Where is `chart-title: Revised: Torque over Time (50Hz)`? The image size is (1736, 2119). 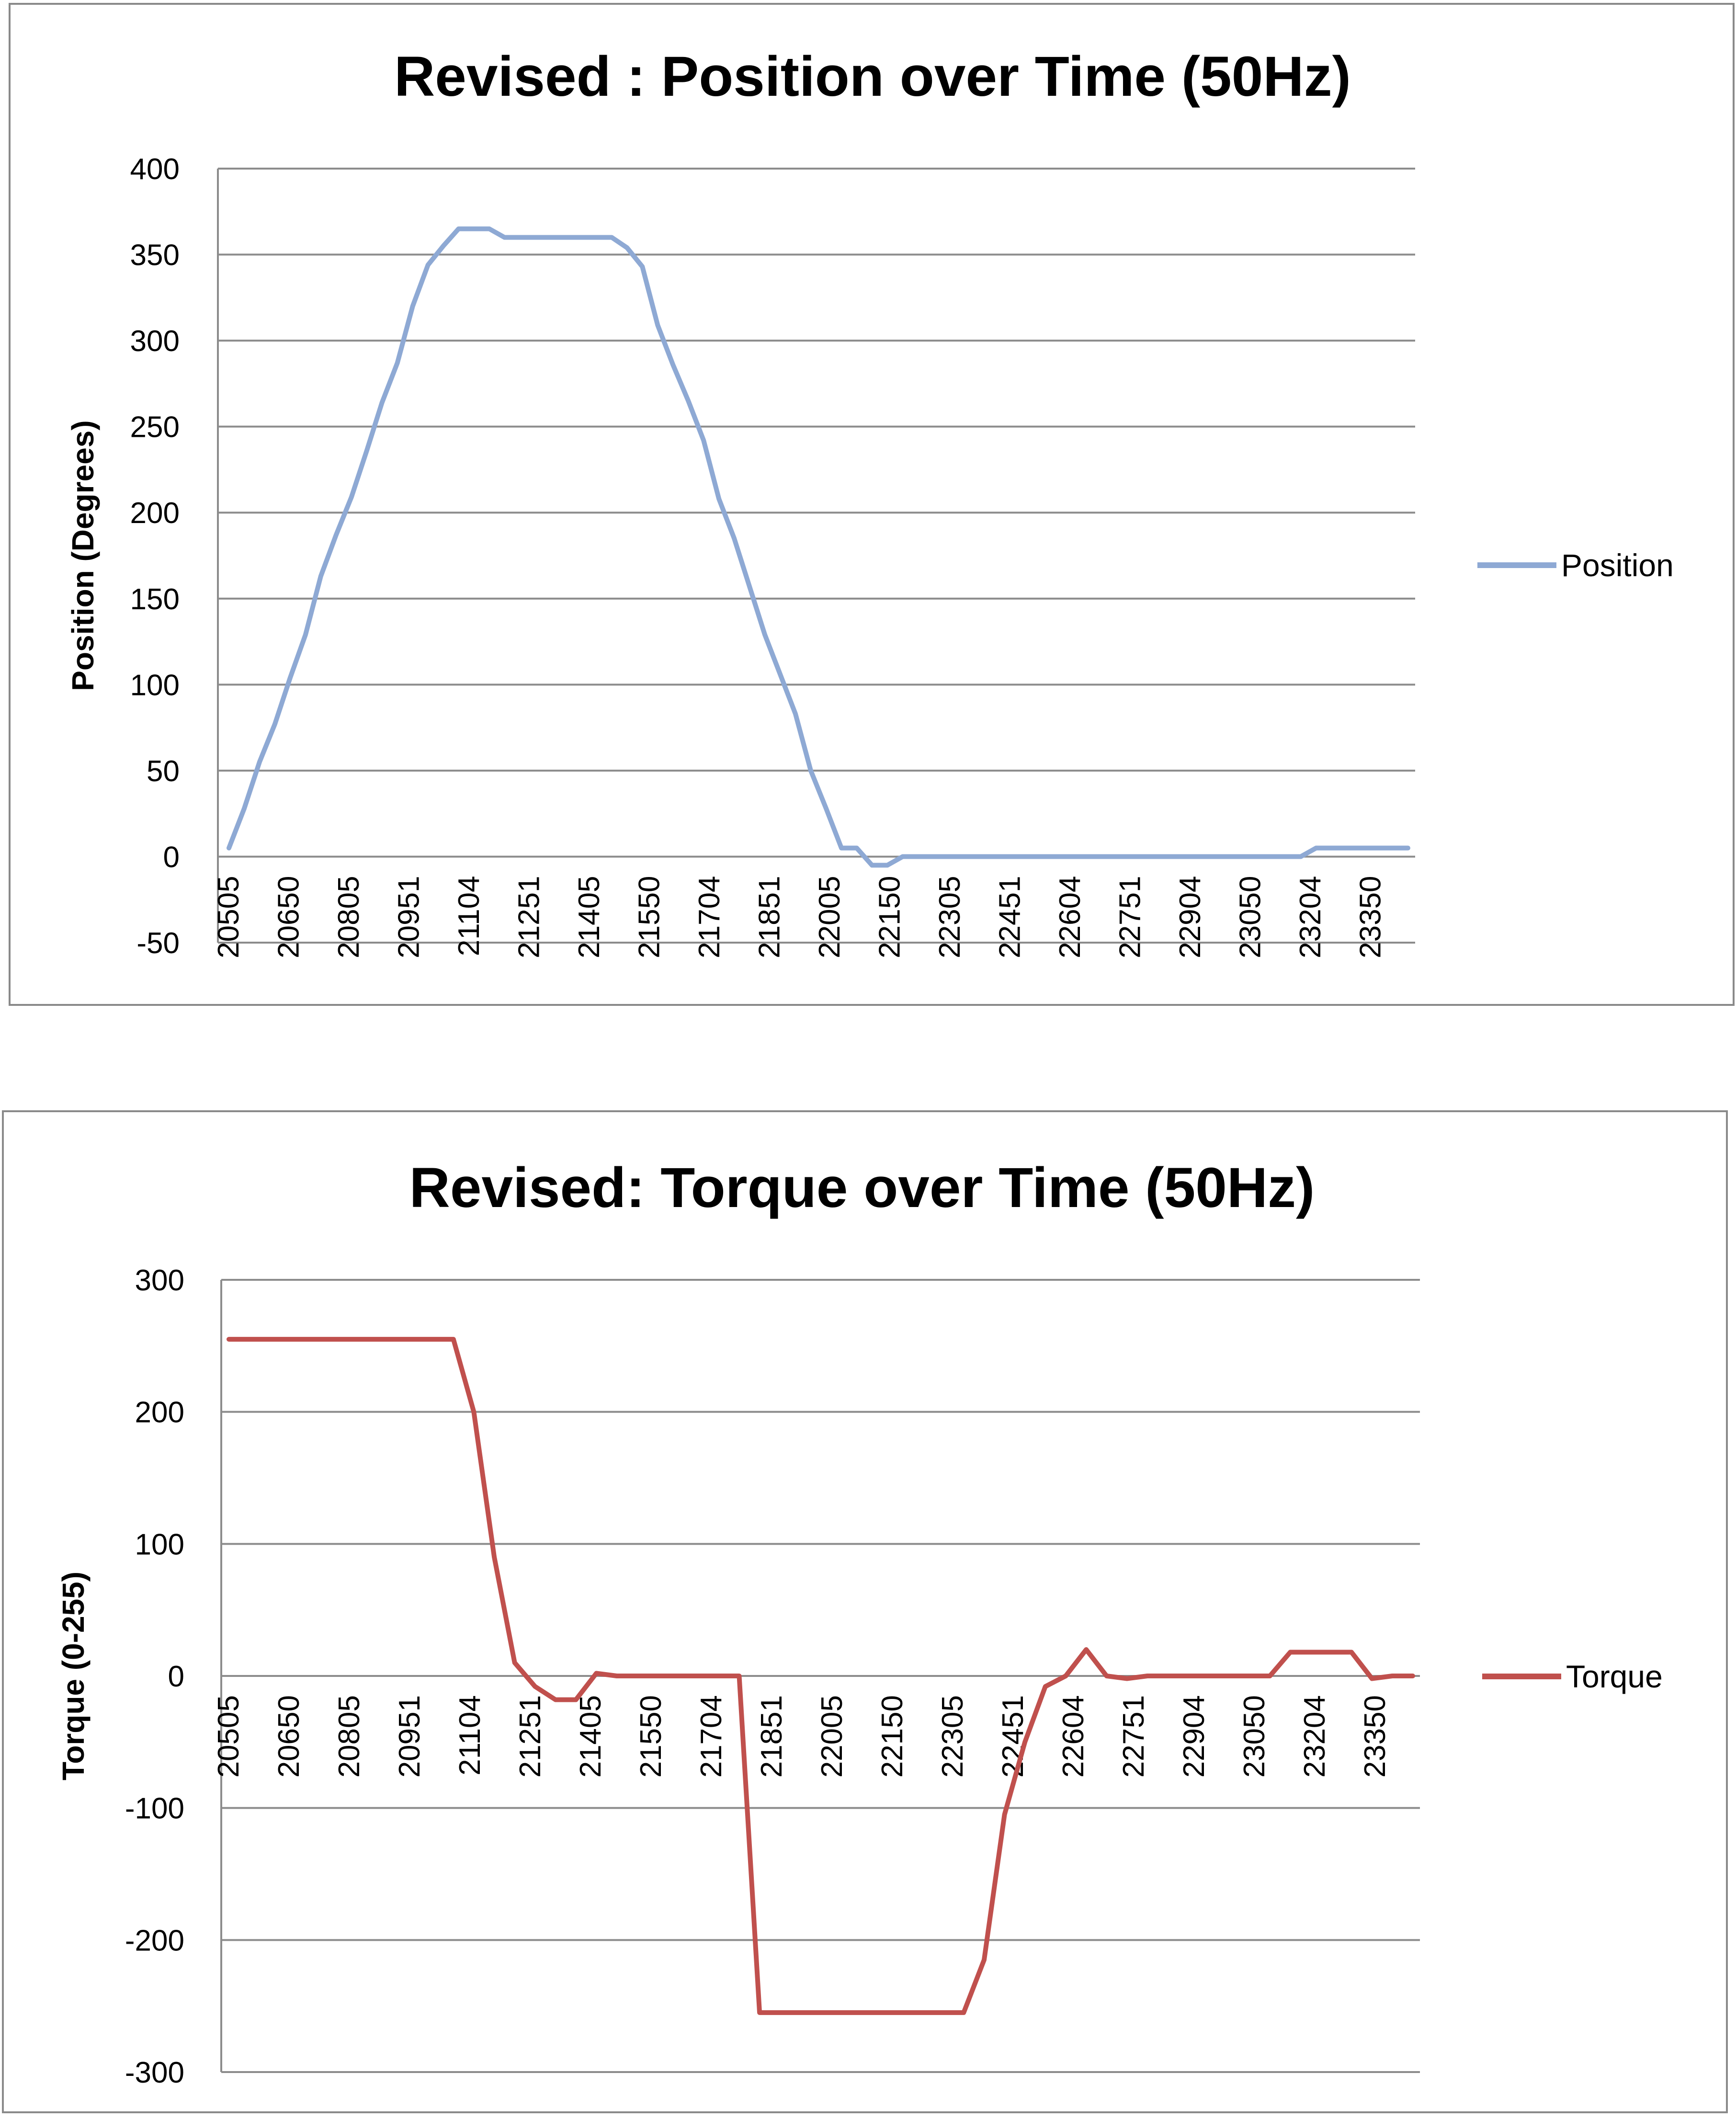 chart-title: Revised: Torque over Time (50Hz) is located at coordinates (862, 1187).